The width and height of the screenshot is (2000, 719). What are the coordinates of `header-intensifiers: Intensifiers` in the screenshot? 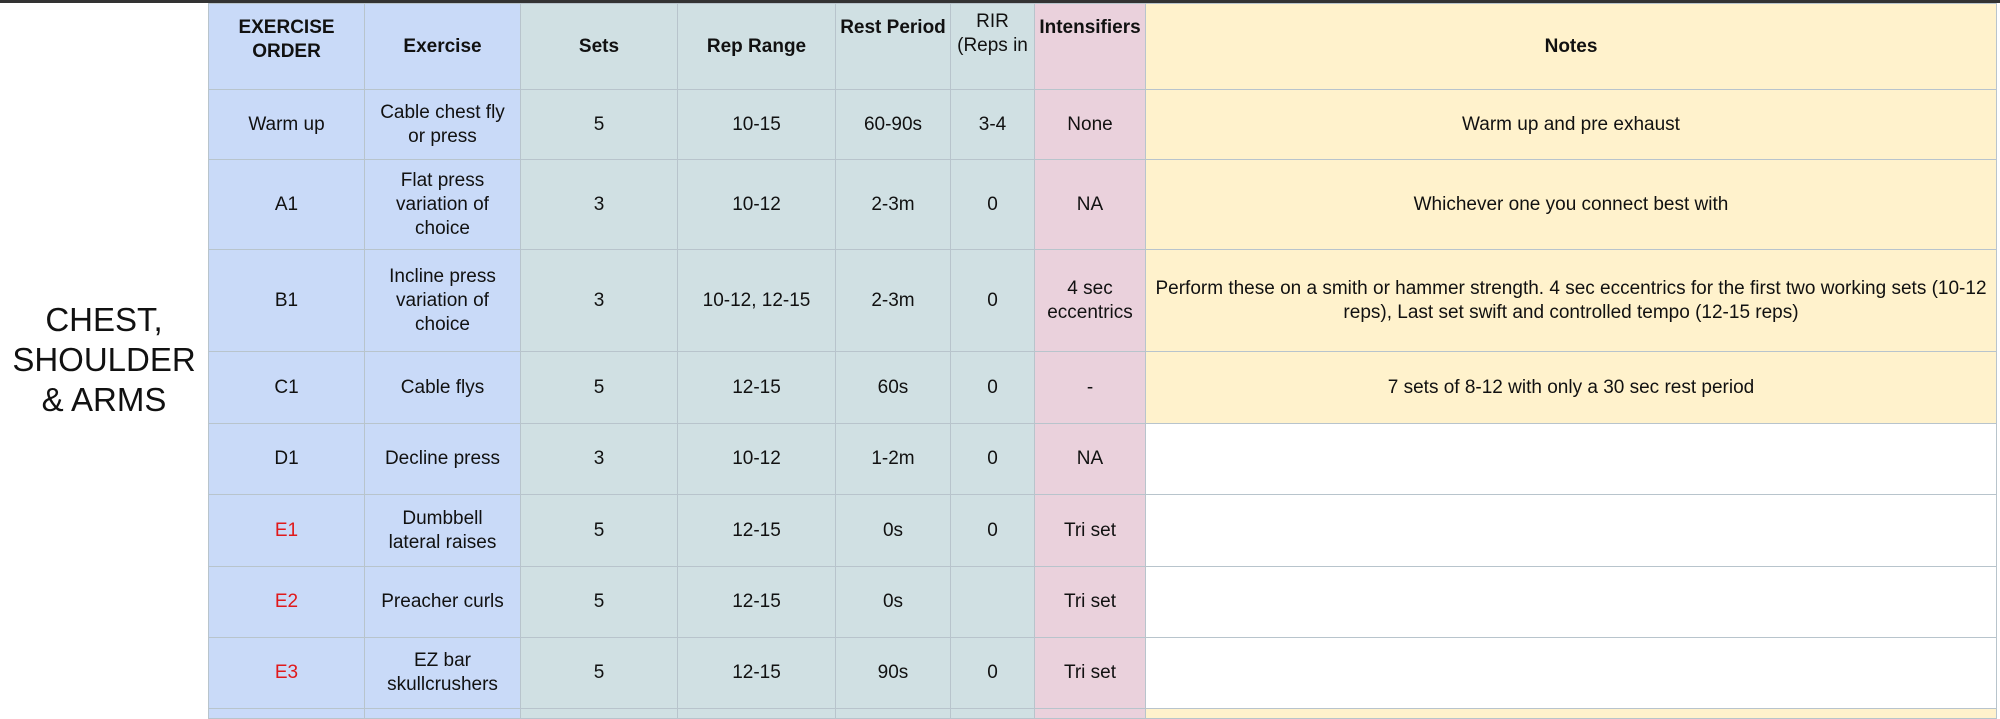 It's located at (1090, 46).